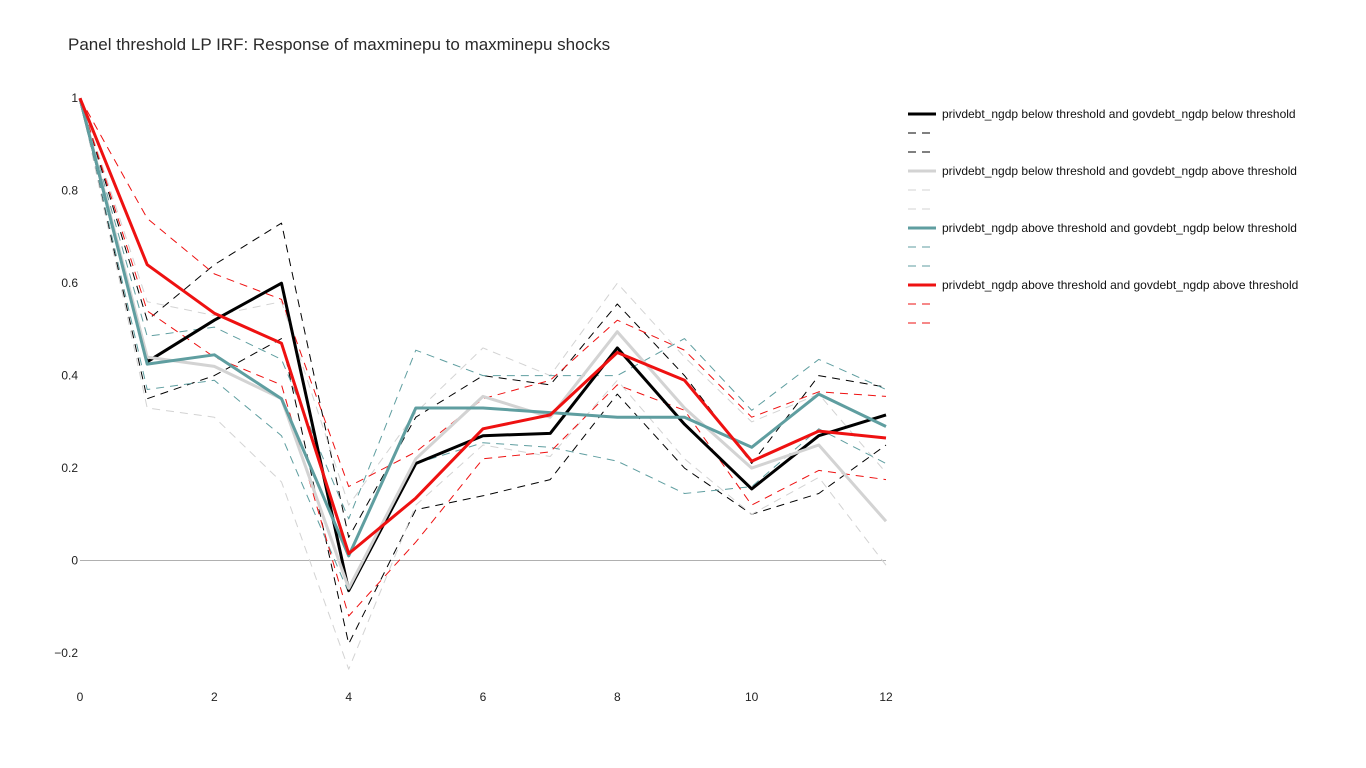 The image size is (1366, 768). Describe the element at coordinates (348, 697) in the screenshot. I see `x-tick-label: 4` at that location.